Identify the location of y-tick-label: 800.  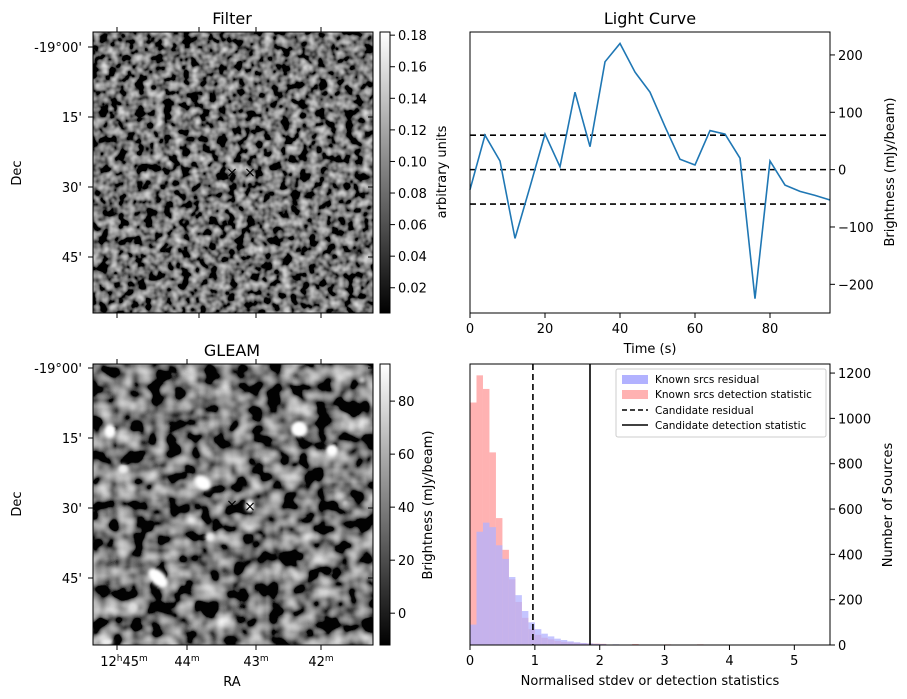
(850, 465).